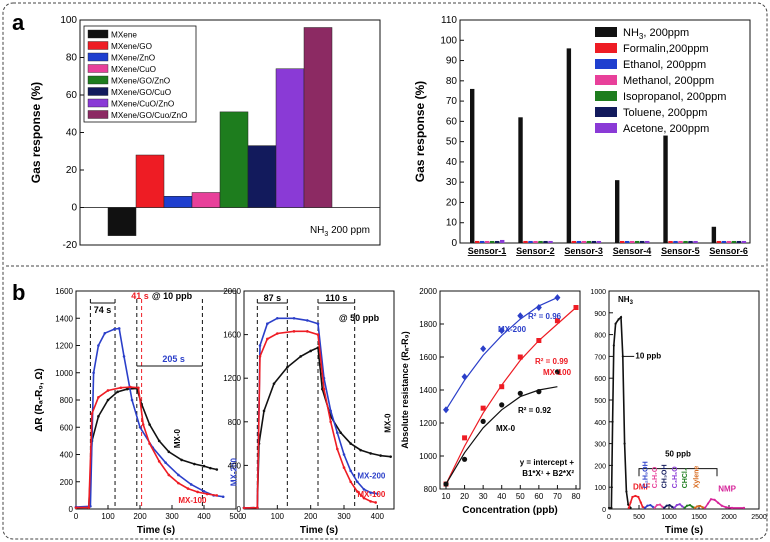 Image resolution: width=770 pixels, height=542 pixels. I want to click on y-tick-label: 2000, so click(232, 291).